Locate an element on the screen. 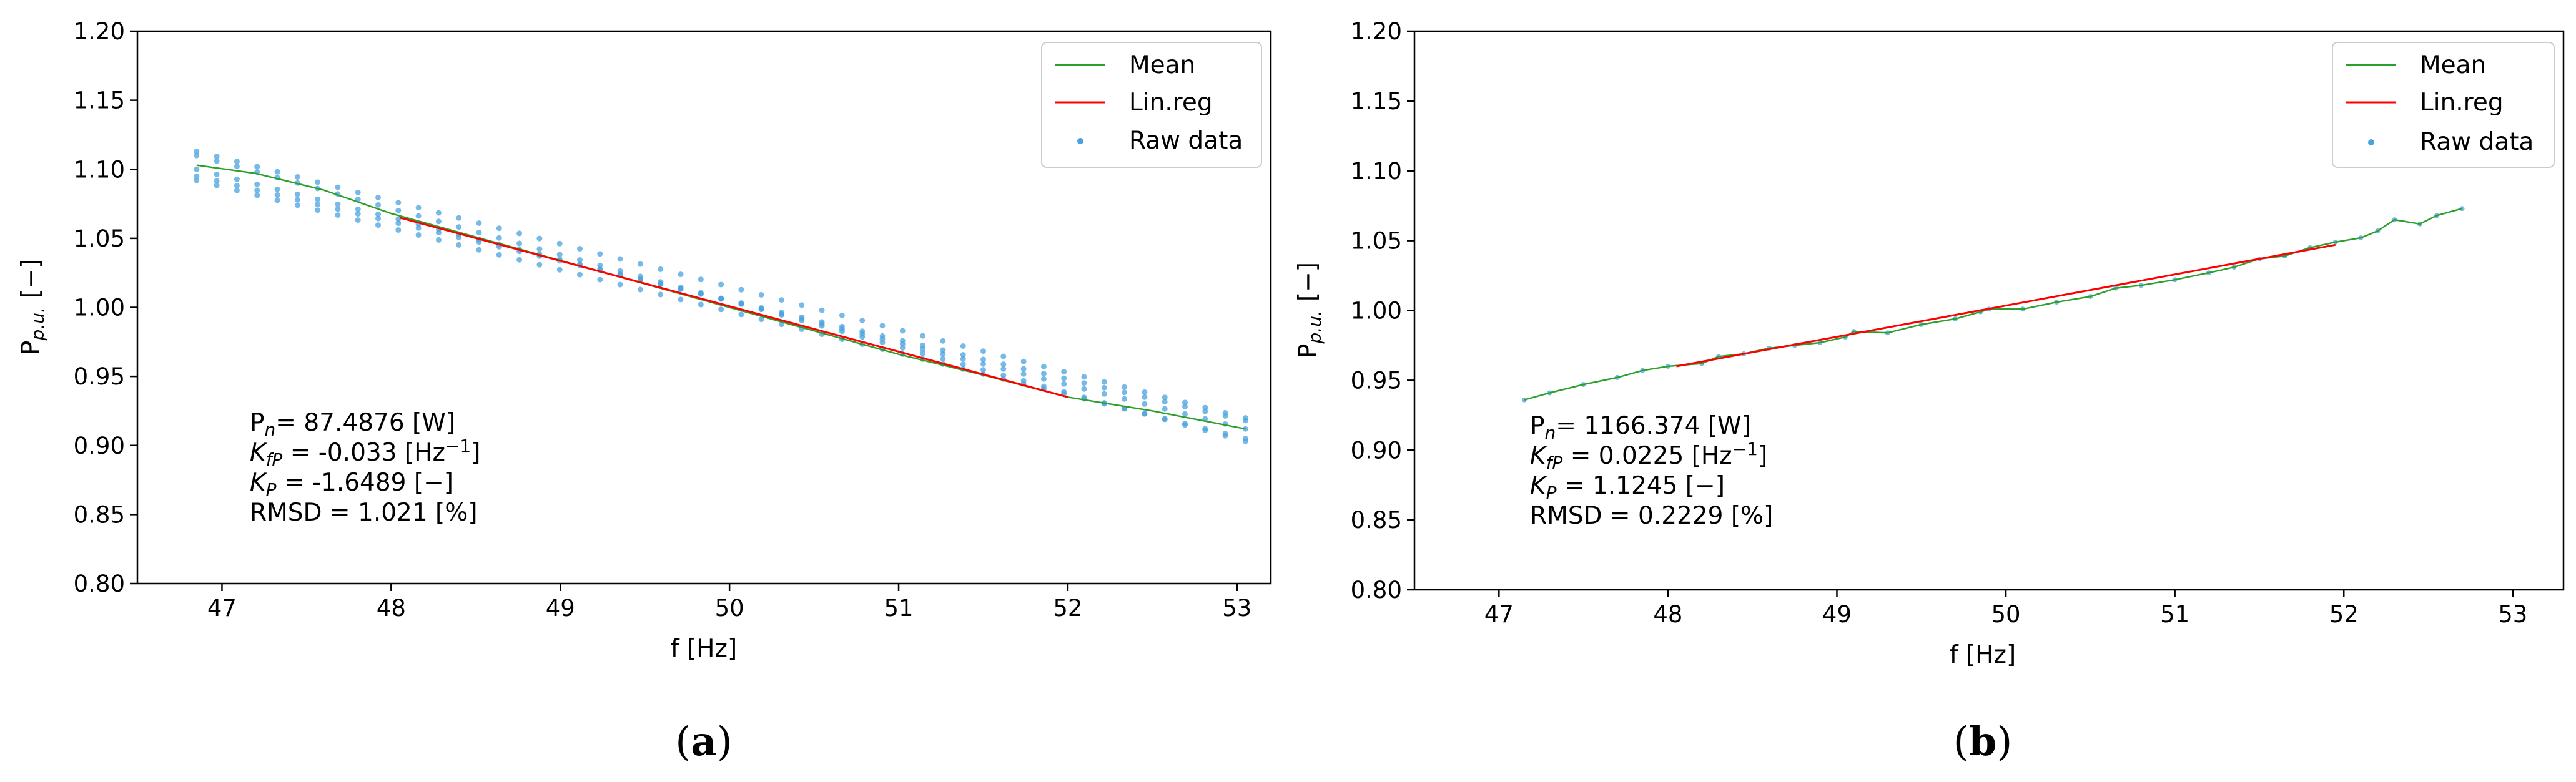 The image size is (2576, 782). legend-linreg-label-a: Lin.reg is located at coordinates (1171, 103).